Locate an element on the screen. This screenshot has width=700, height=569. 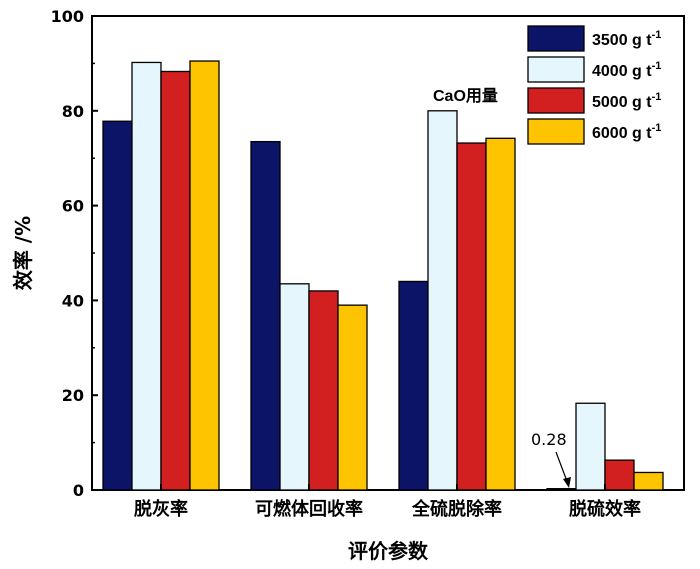
legend: 3500 g t-1 4000 g t-1 5000 g t-1 6000 g t-1 is located at coordinates (594, 85).